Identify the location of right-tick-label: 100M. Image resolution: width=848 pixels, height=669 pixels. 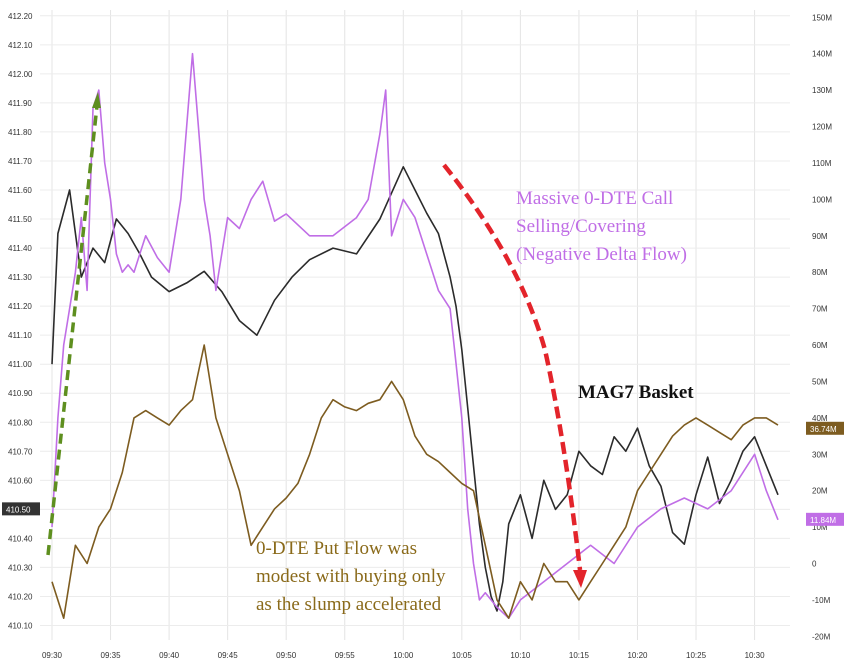
(822, 199).